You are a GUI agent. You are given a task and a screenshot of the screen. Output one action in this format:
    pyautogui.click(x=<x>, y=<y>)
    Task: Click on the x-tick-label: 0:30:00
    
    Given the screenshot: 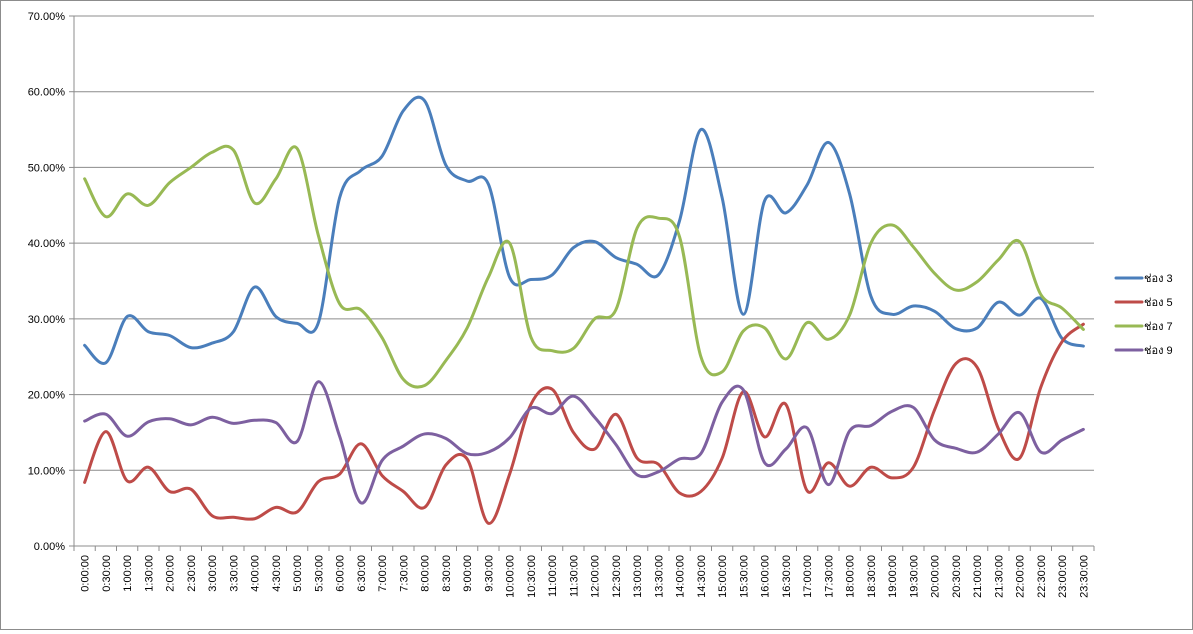 What is the action you would take?
    pyautogui.click(x=107, y=573)
    